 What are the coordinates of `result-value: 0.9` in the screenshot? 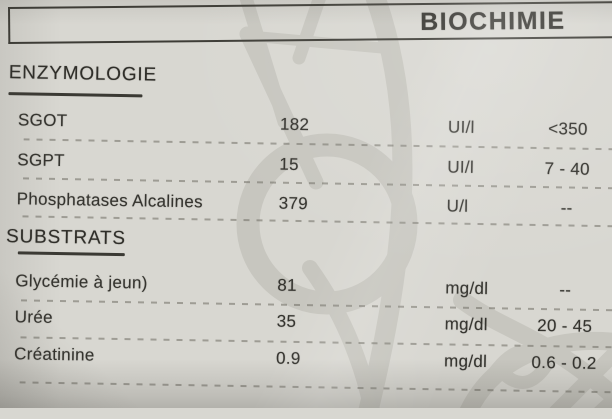 It's located at (288, 358).